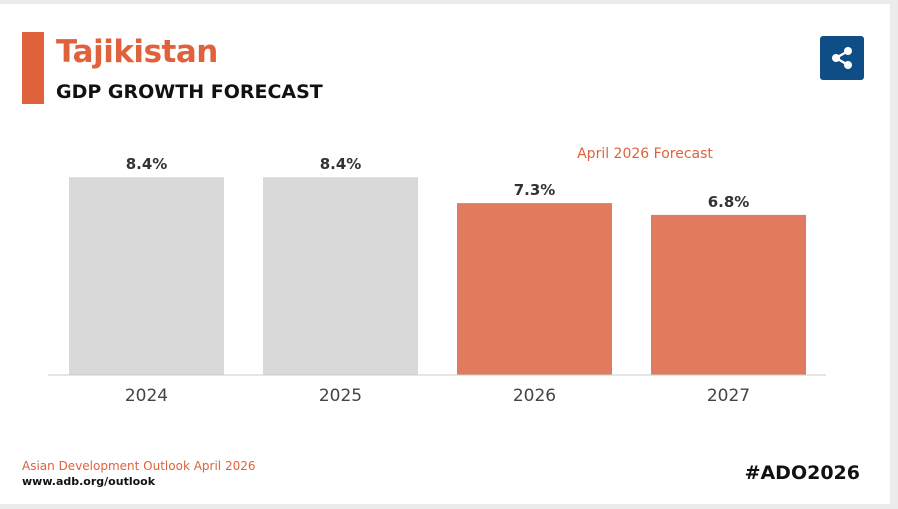 This screenshot has height=509, width=898. Describe the element at coordinates (340, 396) in the screenshot. I see `x-tick-label-2025: 2025` at that location.